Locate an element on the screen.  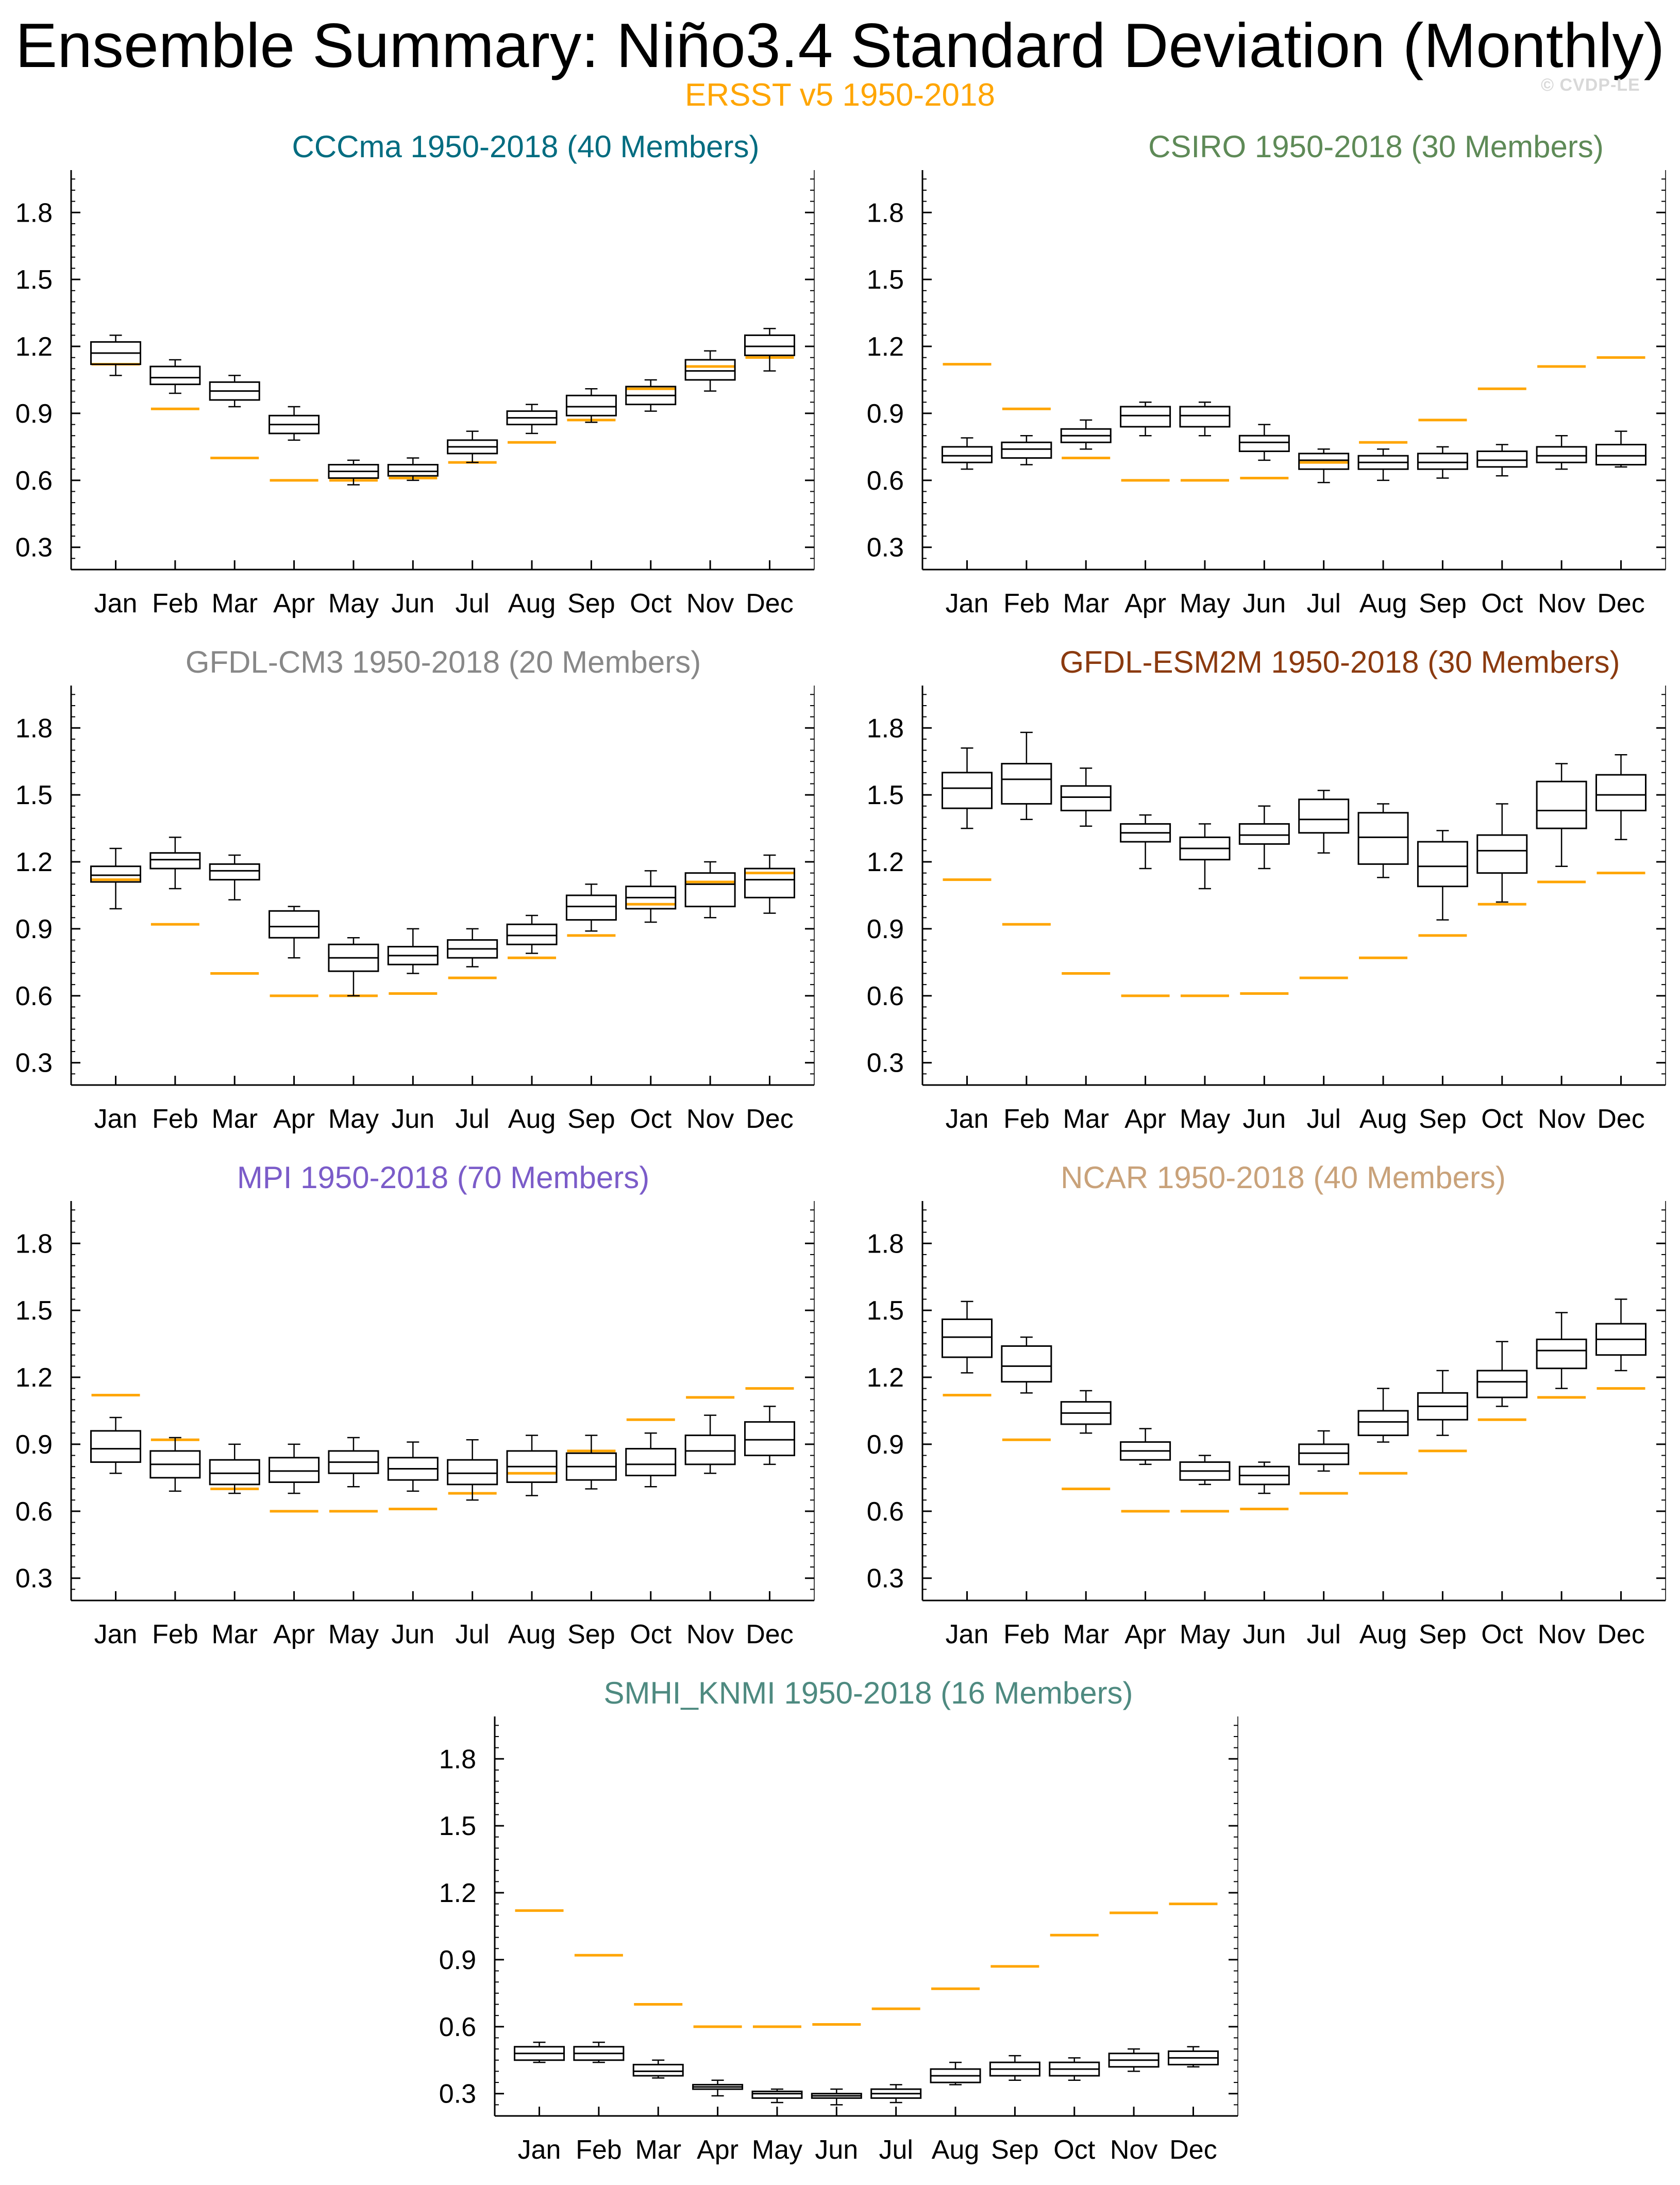
box-mar is located at coordinates (1086, 434).